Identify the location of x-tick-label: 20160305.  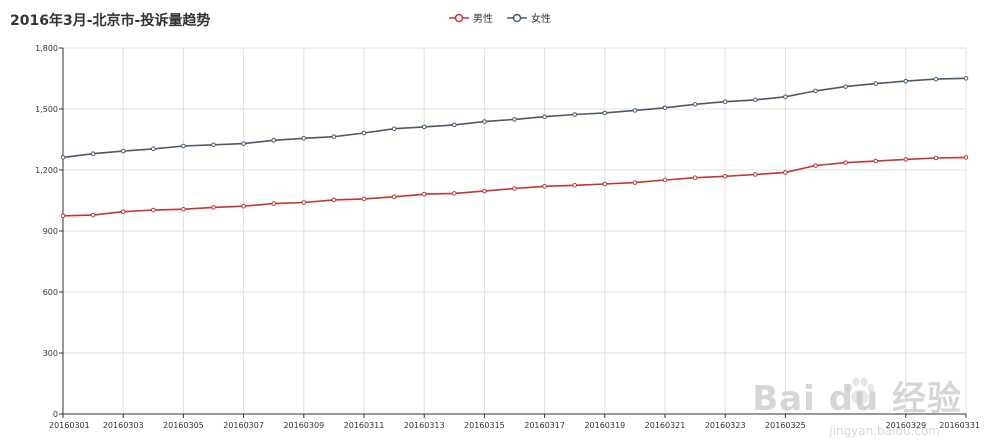
(183, 425).